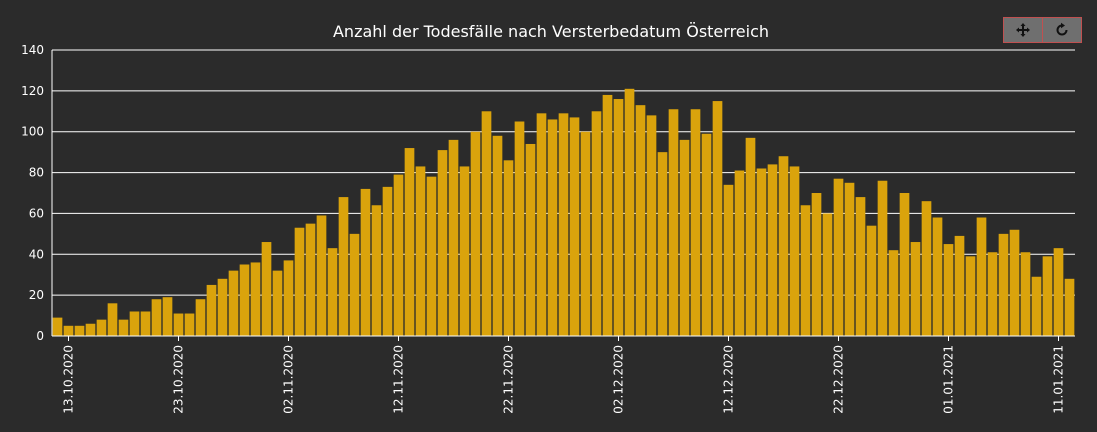 This screenshot has width=1097, height=432. Describe the element at coordinates (509, 379) in the screenshot. I see `x-tick-label: 22.11.2020` at that location.